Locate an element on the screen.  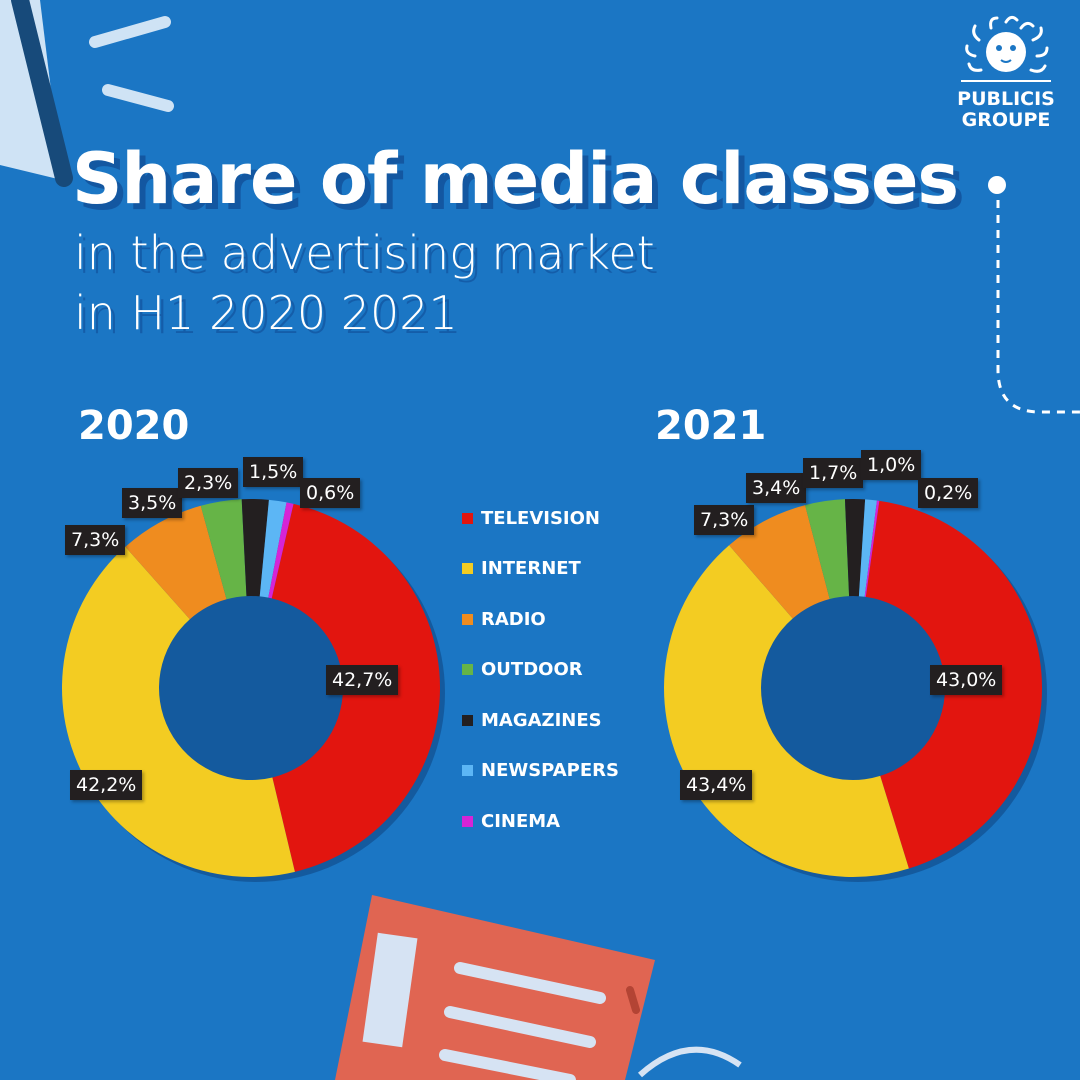
data-label: 42,2% is located at coordinates (106, 785).